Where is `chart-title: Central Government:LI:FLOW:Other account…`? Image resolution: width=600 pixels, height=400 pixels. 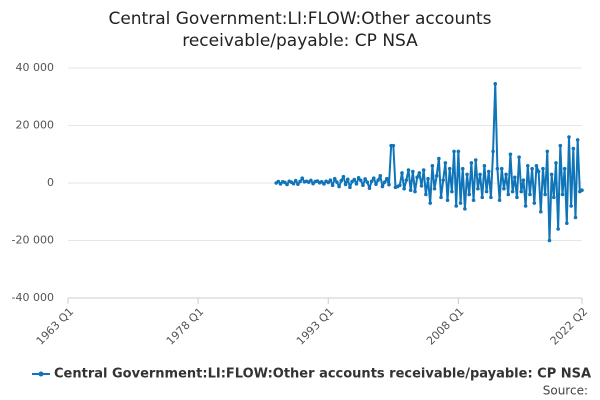 chart-title: Central Government:LI:FLOW:Other account… is located at coordinates (300, 30).